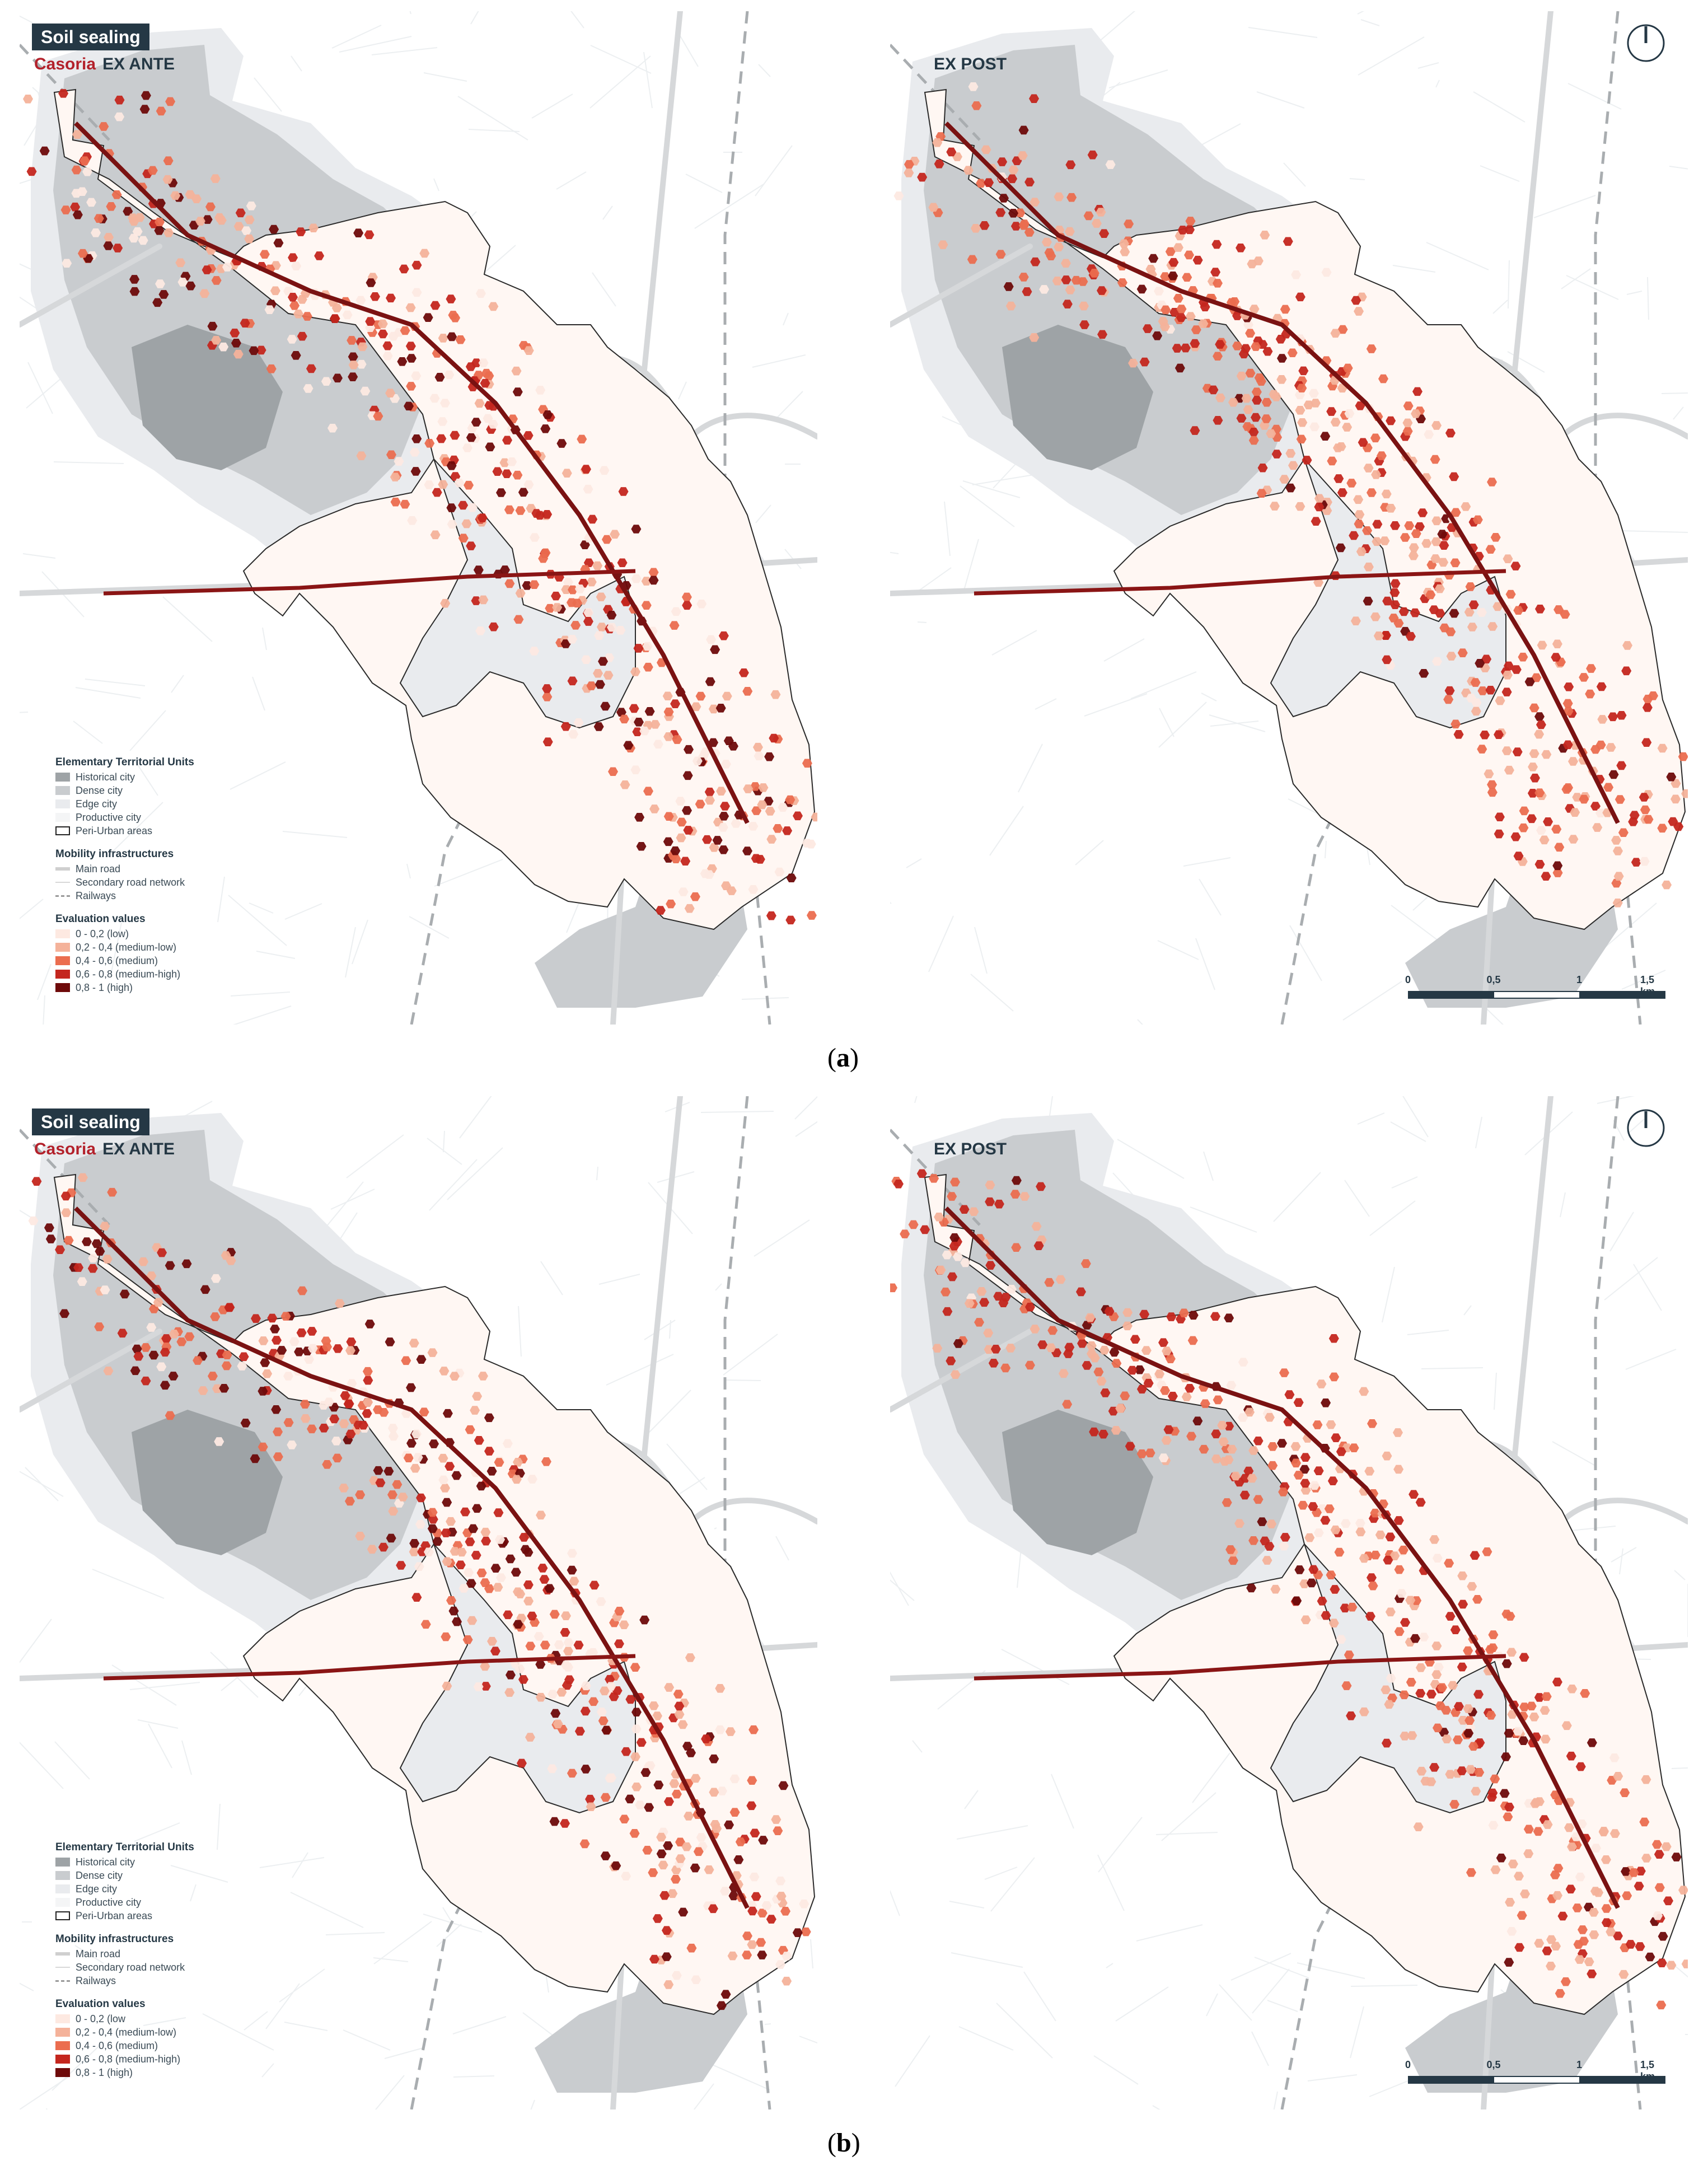 The height and width of the screenshot is (2175, 1708). Describe the element at coordinates (114, 854) in the screenshot. I see `legend-mob-title: Mobility infrastructures` at that location.